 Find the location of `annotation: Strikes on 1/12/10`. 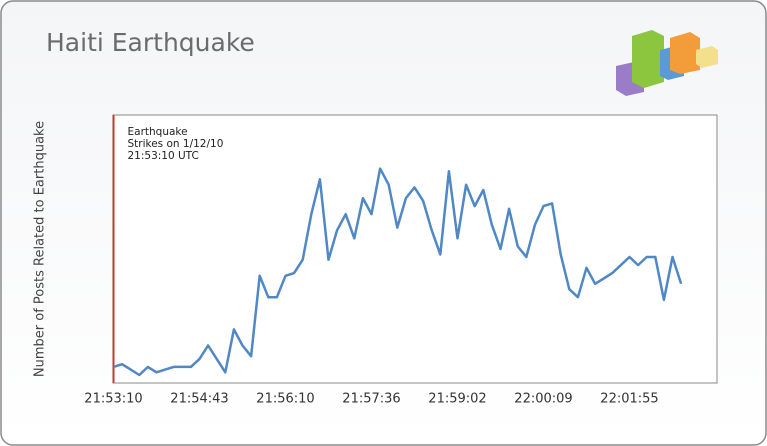

annotation: Strikes on 1/12/10 is located at coordinates (176, 144).